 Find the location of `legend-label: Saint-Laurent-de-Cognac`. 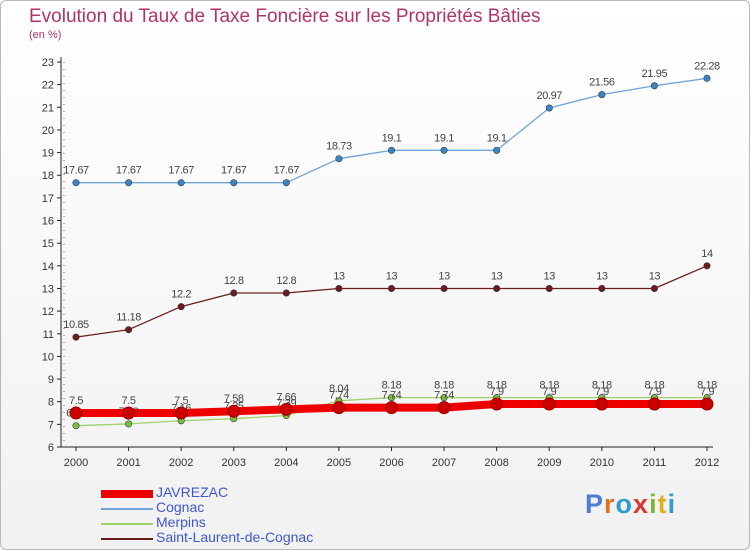

legend-label: Saint-Laurent-de-Cognac is located at coordinates (235, 537).